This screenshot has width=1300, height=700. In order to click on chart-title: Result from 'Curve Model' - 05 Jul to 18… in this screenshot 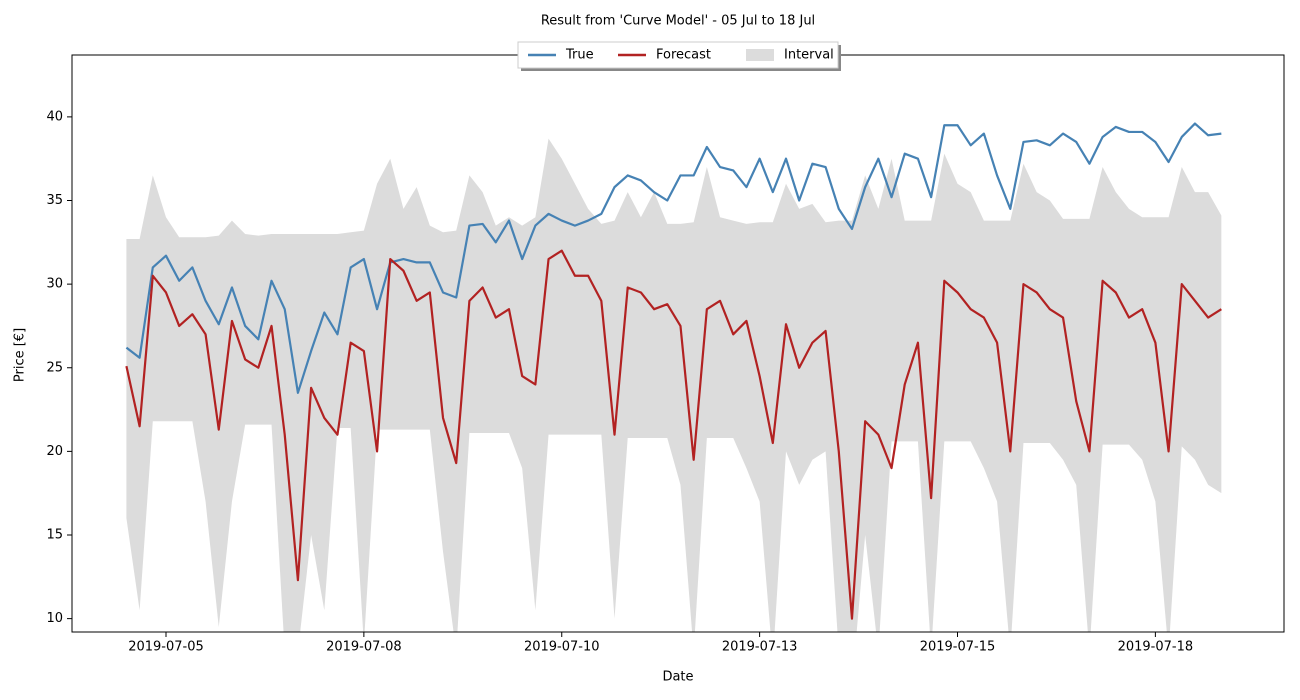, I will do `click(678, 21)`.